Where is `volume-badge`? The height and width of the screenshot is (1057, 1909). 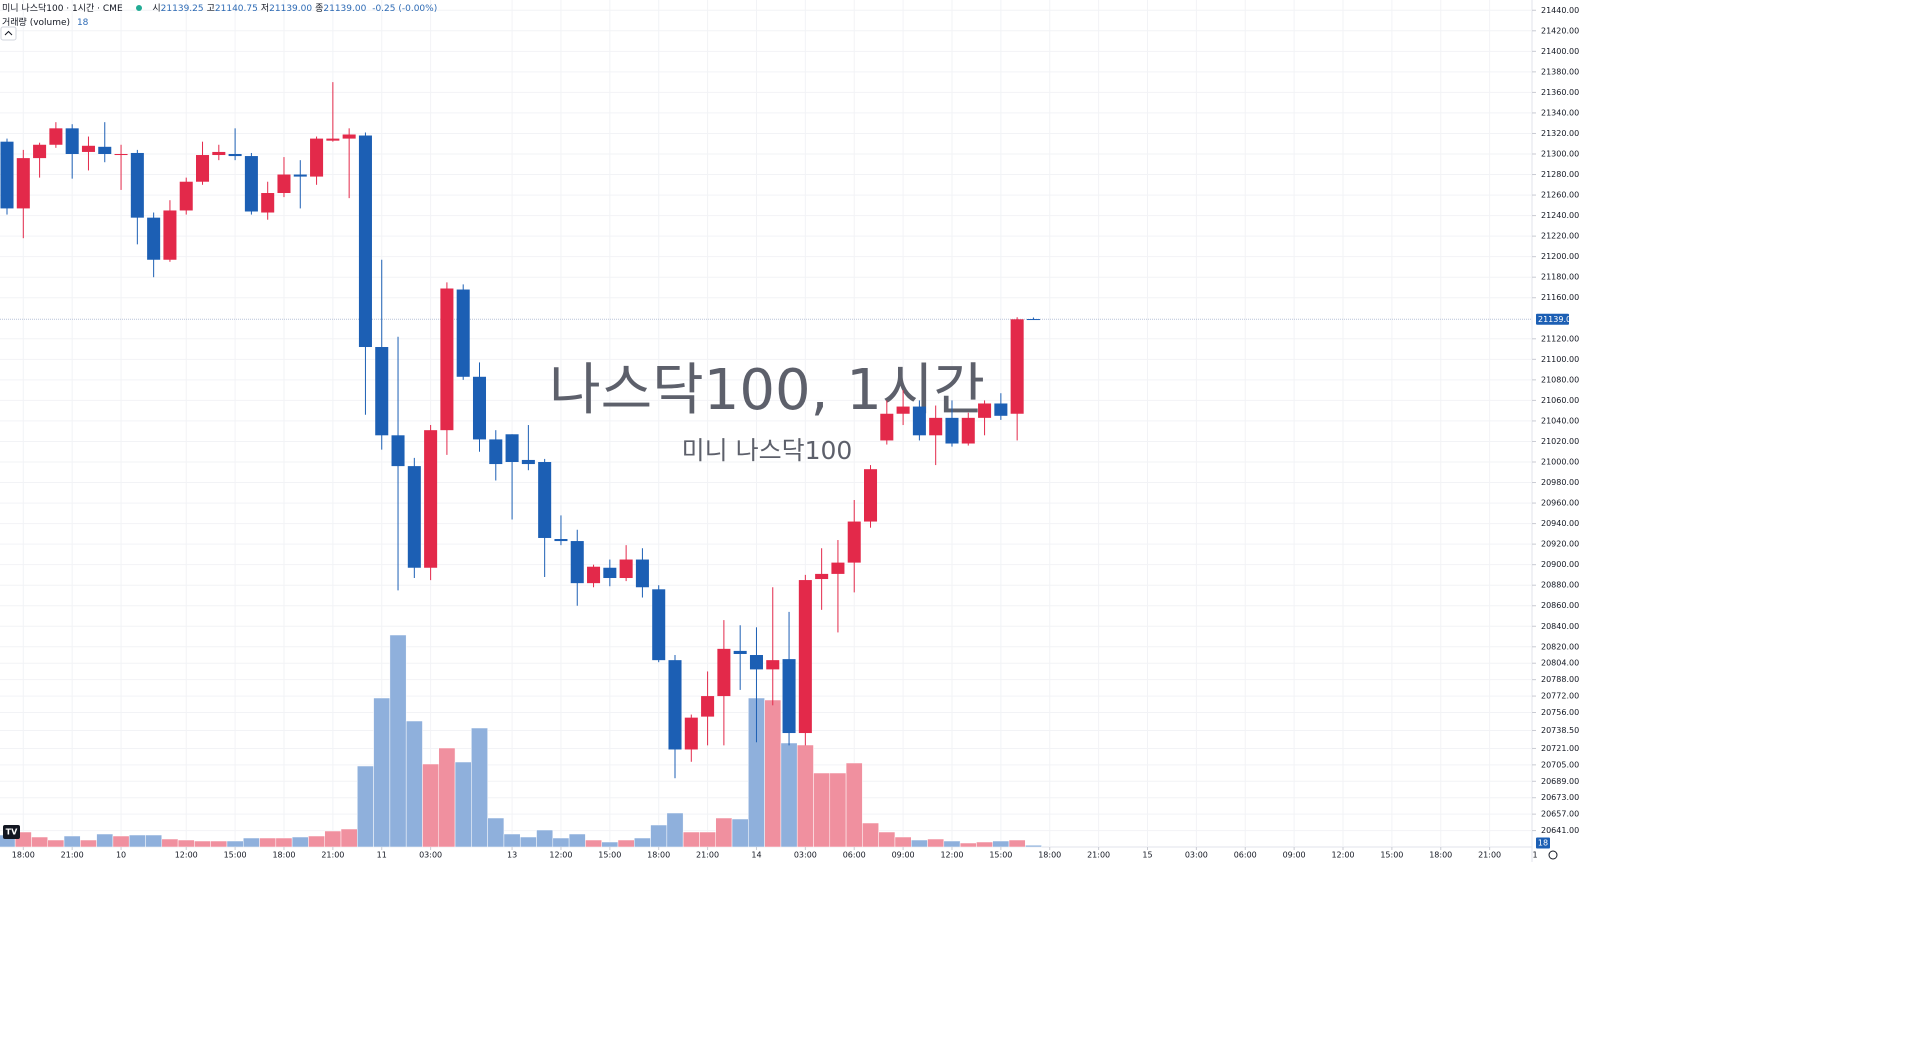
volume-badge is located at coordinates (1543, 843).